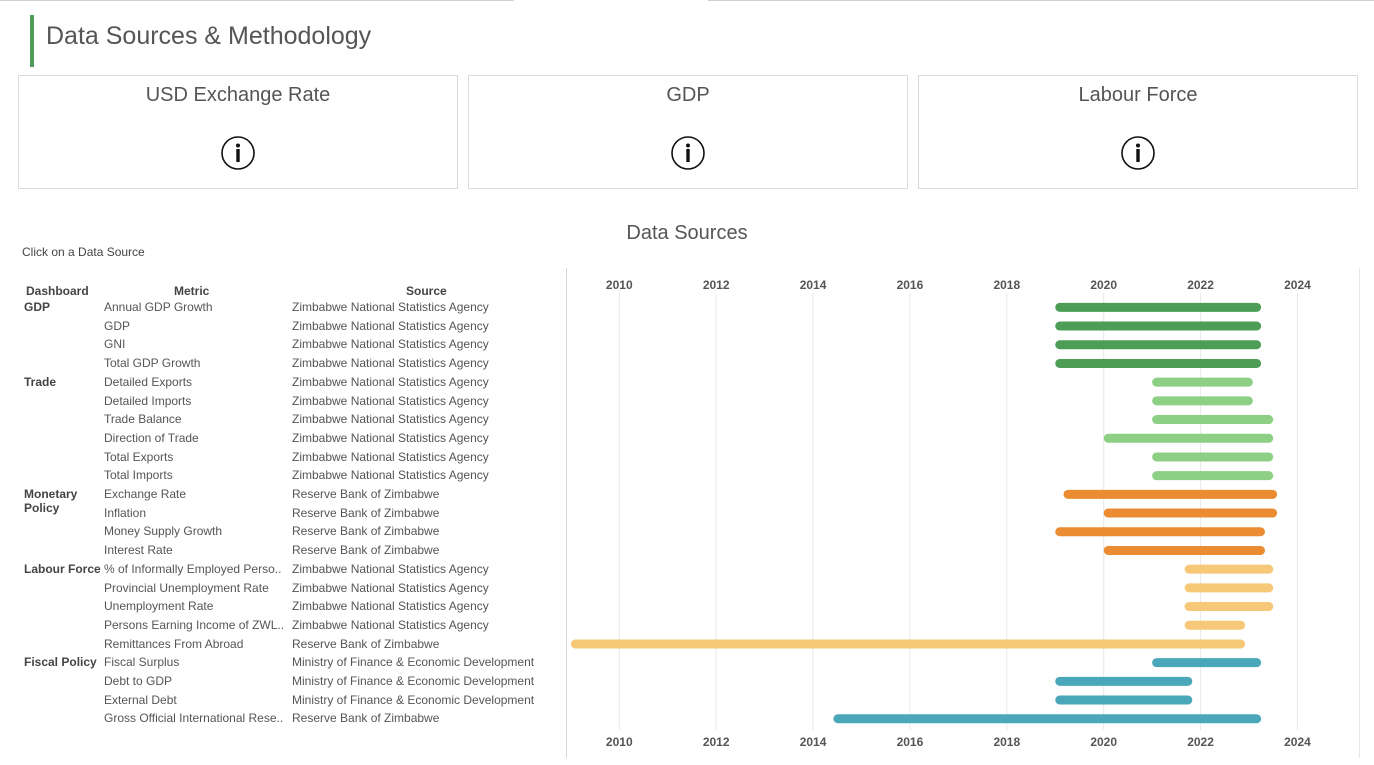 This screenshot has height=765, width=1374. I want to click on dashboard-group-label: Labour Force, so click(62, 568).